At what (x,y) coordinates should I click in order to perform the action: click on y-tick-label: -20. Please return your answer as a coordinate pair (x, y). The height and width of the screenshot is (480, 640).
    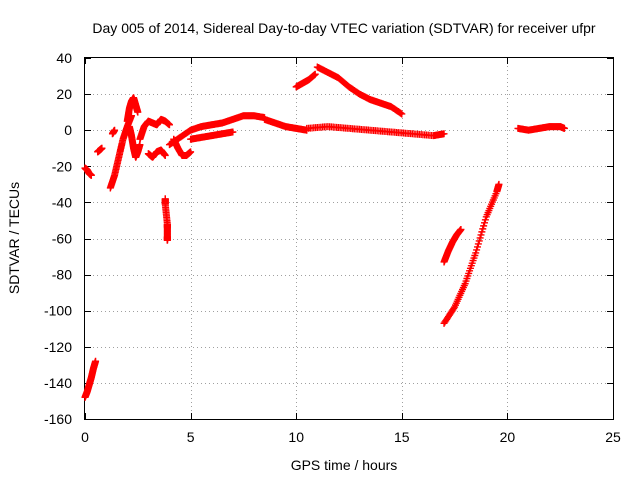
    Looking at the image, I should click on (62, 166).